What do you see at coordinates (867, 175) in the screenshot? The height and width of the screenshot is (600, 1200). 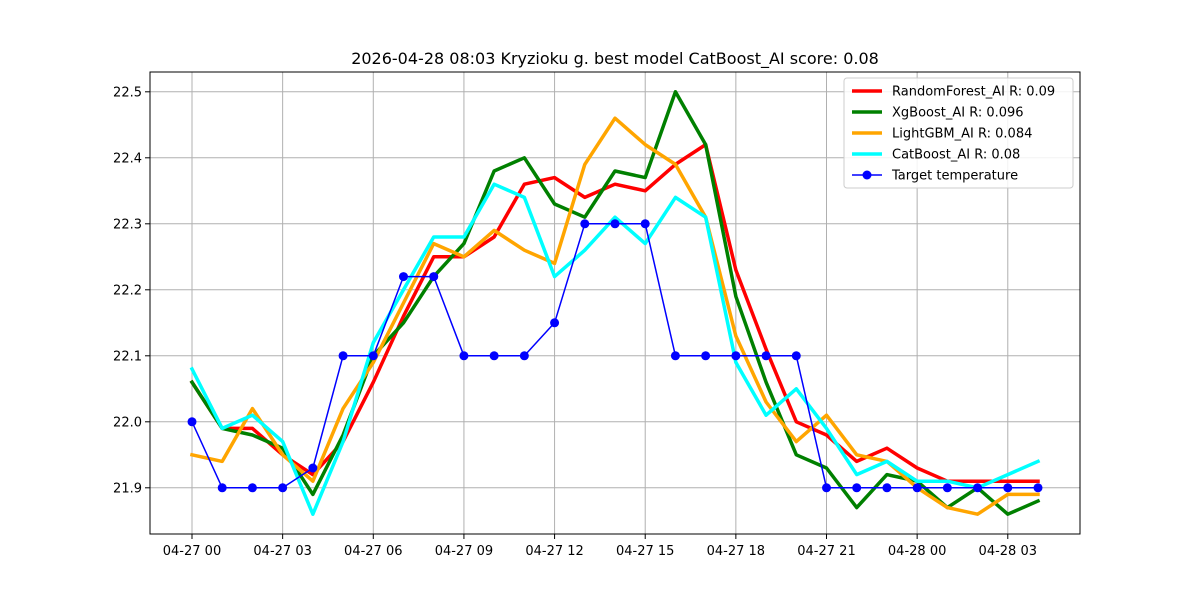 I see `legend-marker` at bounding box center [867, 175].